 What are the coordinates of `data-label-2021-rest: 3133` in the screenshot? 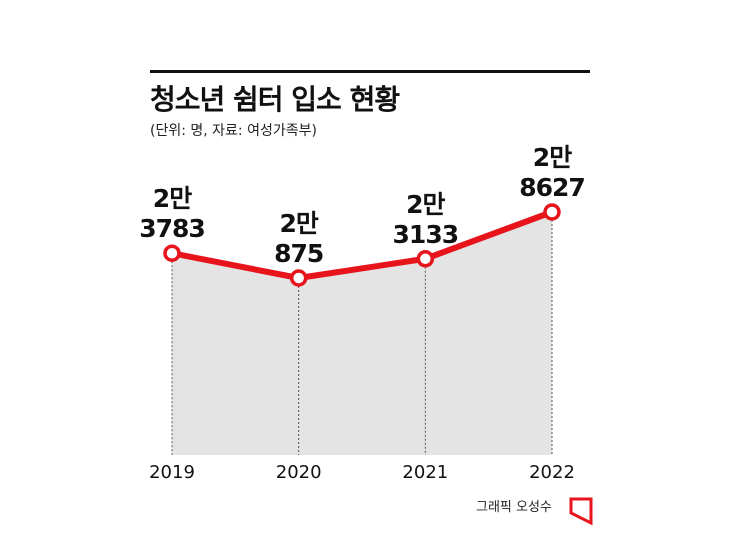 It's located at (426, 234).